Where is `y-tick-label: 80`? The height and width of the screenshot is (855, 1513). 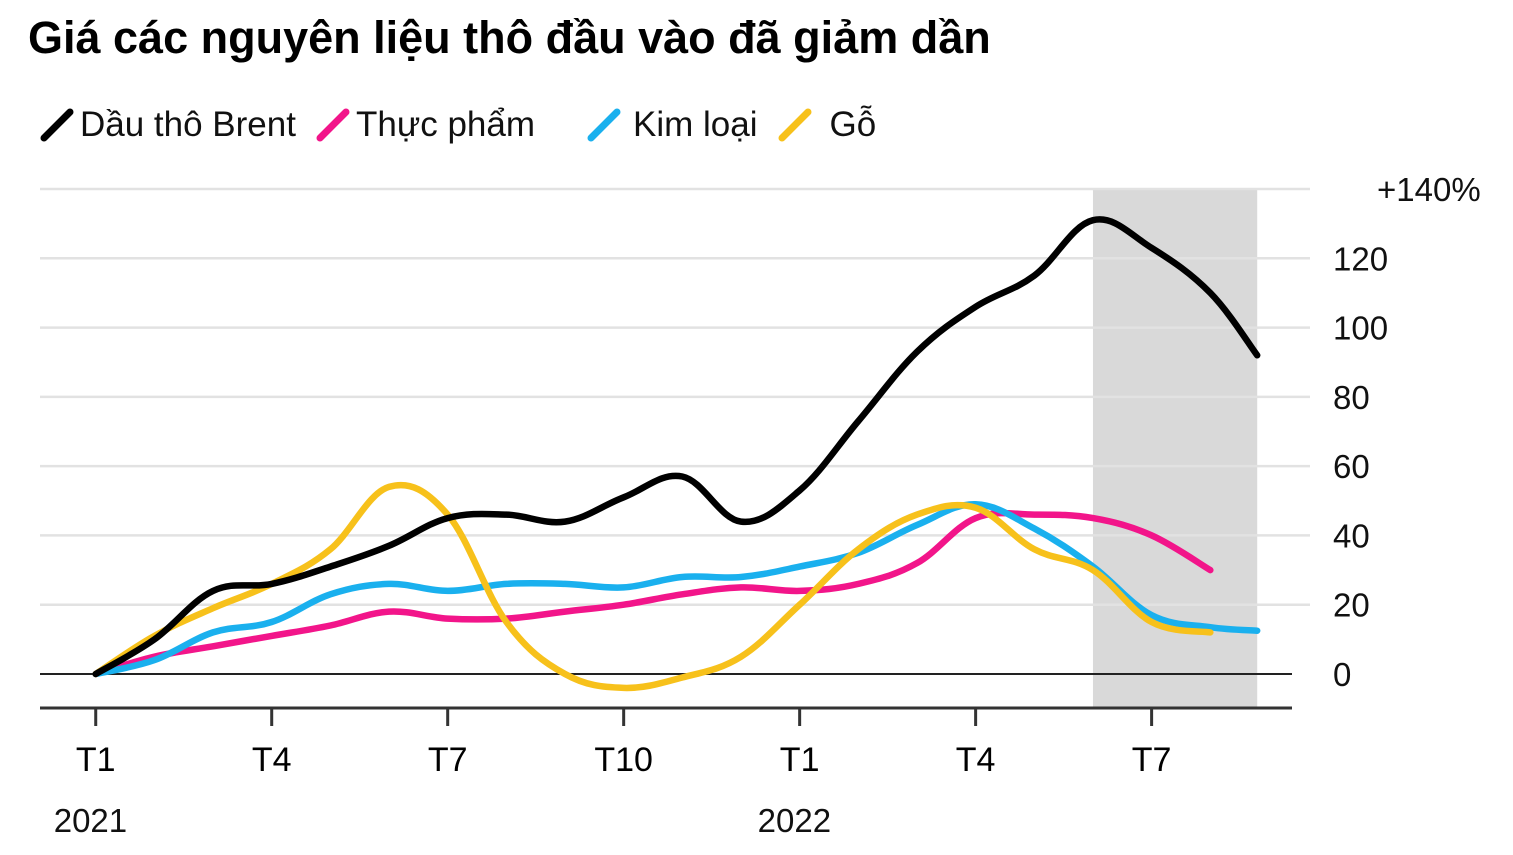 y-tick-label: 80 is located at coordinates (1351, 397).